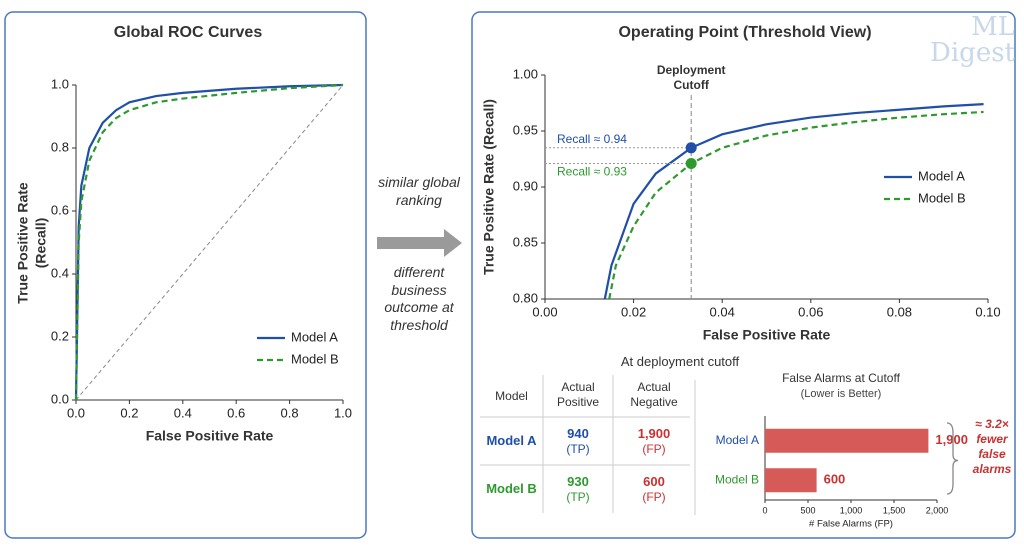 The height and width of the screenshot is (548, 1024). I want to click on y-tick-label: 0.6, so click(60, 209).